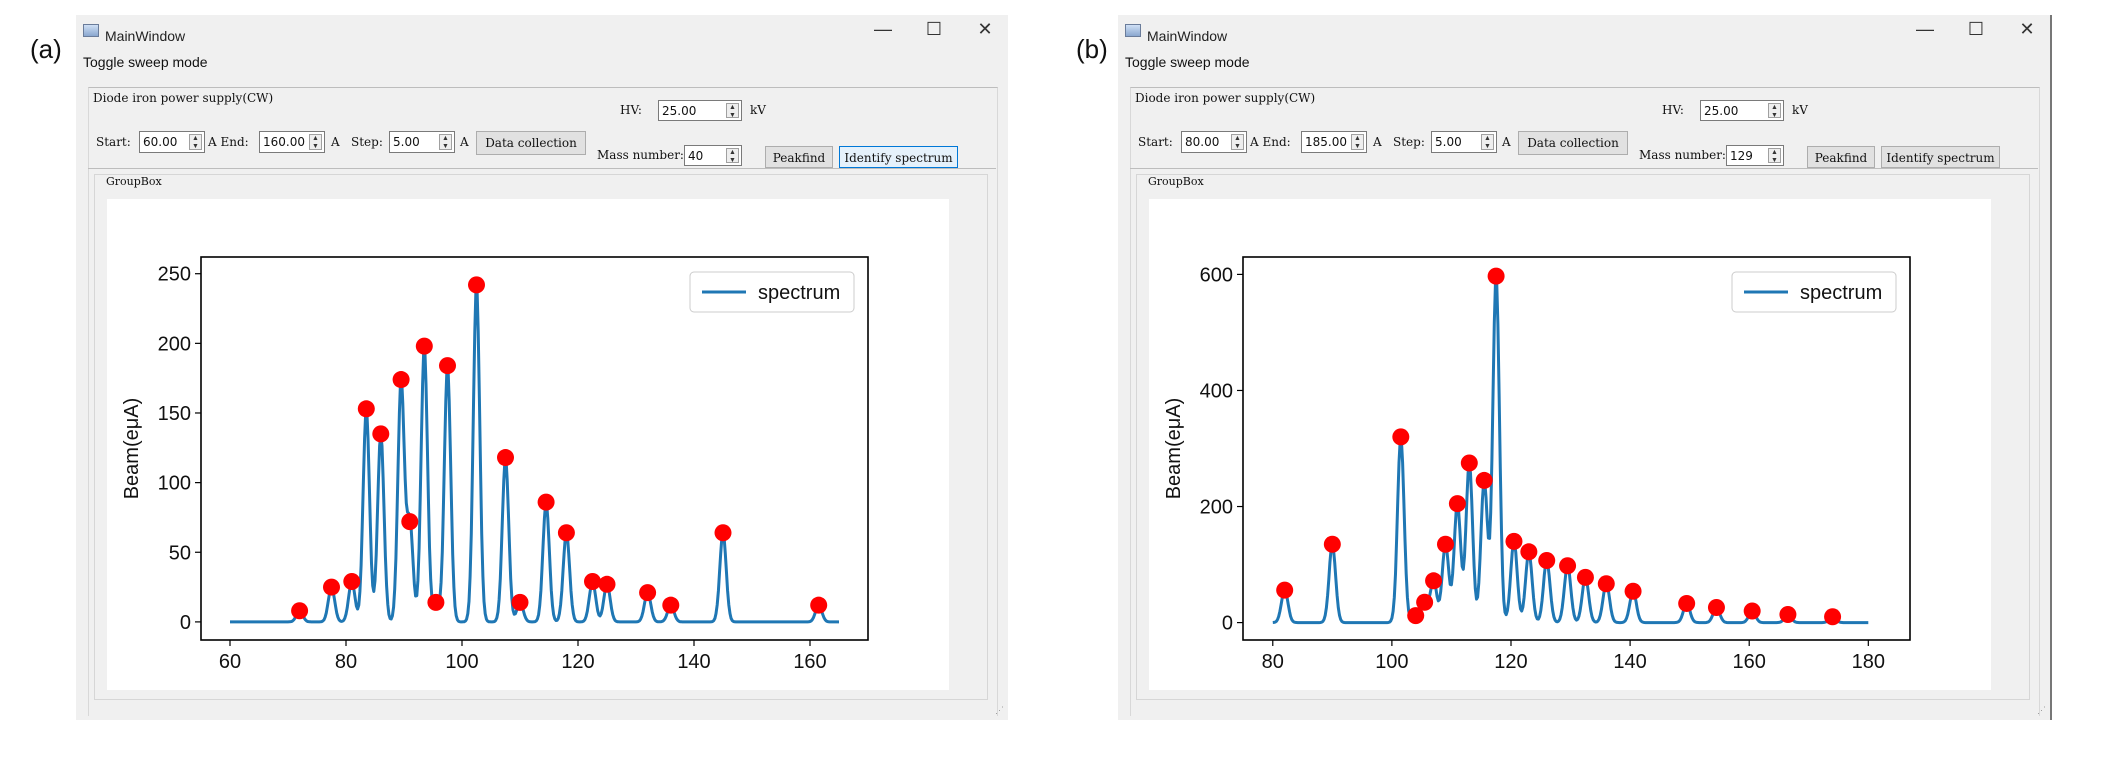 The image size is (2104, 761). I want to click on y-axis-label: Beam(eμA), so click(1174, 449).